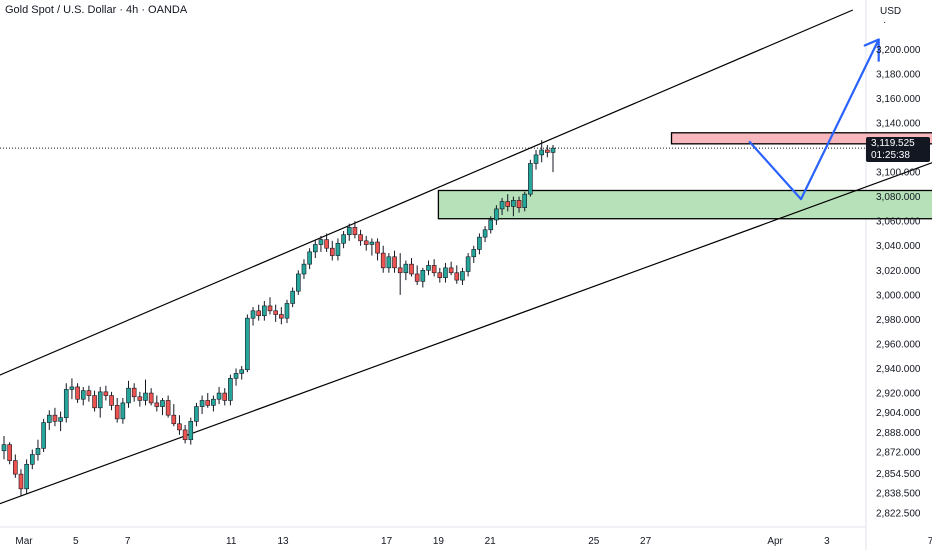 This screenshot has height=550, width=932. What do you see at coordinates (898, 494) in the screenshot?
I see `y-tick-label: 2,838.500` at bounding box center [898, 494].